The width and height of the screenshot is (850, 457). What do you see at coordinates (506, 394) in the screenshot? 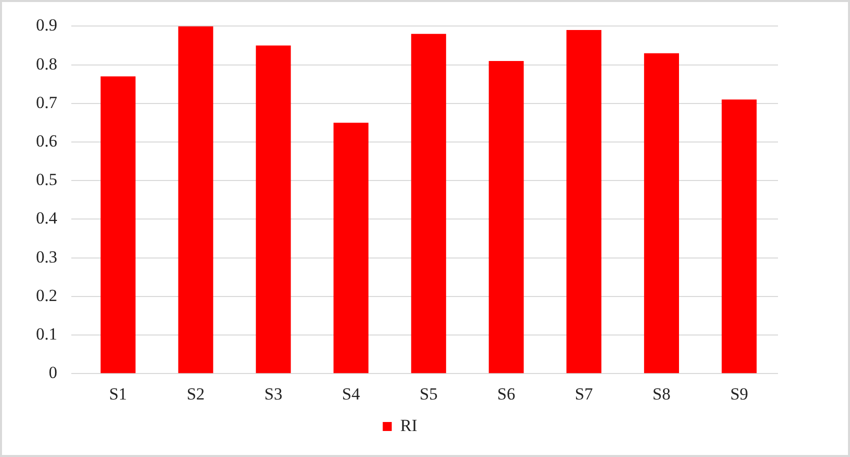
I see `x-tick-label: S6` at bounding box center [506, 394].